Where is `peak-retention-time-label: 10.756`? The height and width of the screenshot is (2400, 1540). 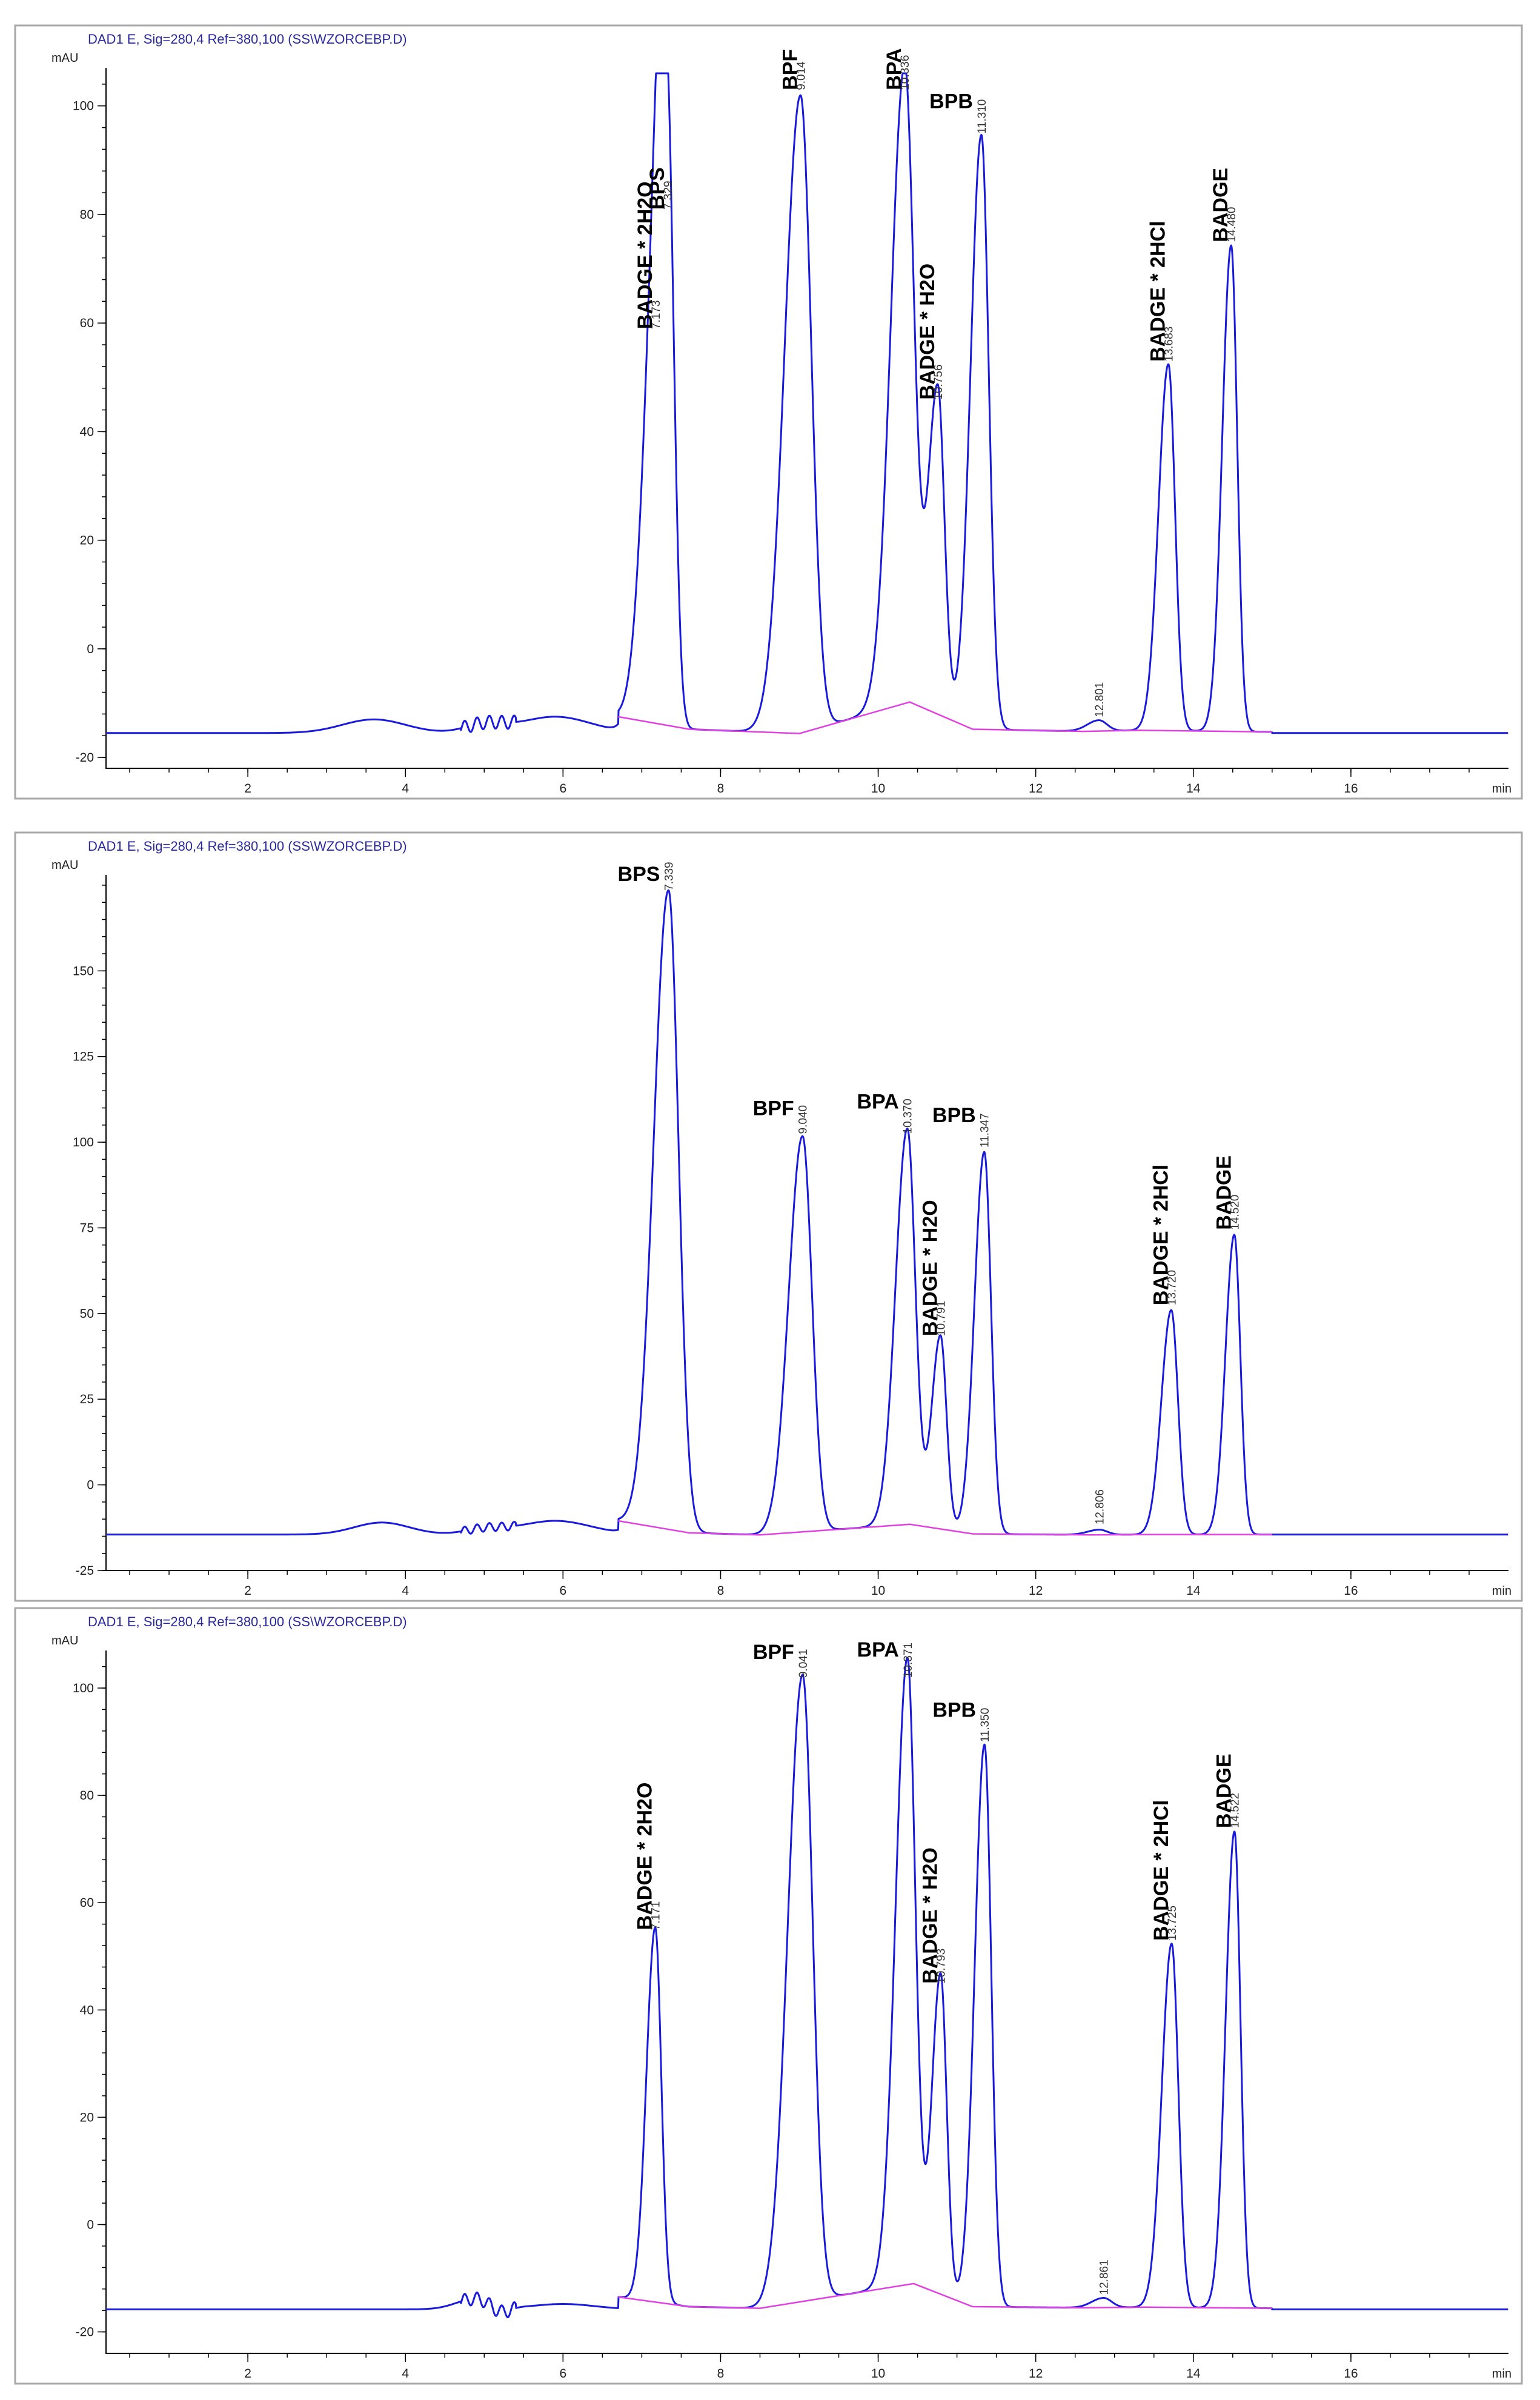
peak-retention-time-label: 10.756 is located at coordinates (938, 381).